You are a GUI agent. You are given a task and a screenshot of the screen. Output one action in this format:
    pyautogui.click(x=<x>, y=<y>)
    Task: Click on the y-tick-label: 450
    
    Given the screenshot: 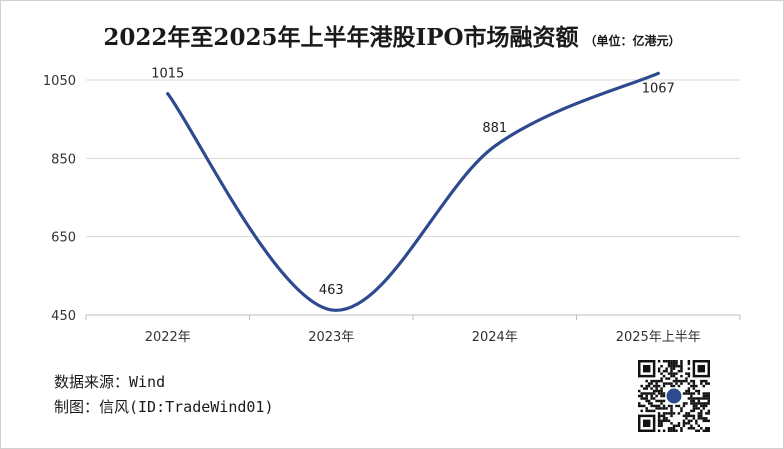 What is the action you would take?
    pyautogui.click(x=63, y=316)
    